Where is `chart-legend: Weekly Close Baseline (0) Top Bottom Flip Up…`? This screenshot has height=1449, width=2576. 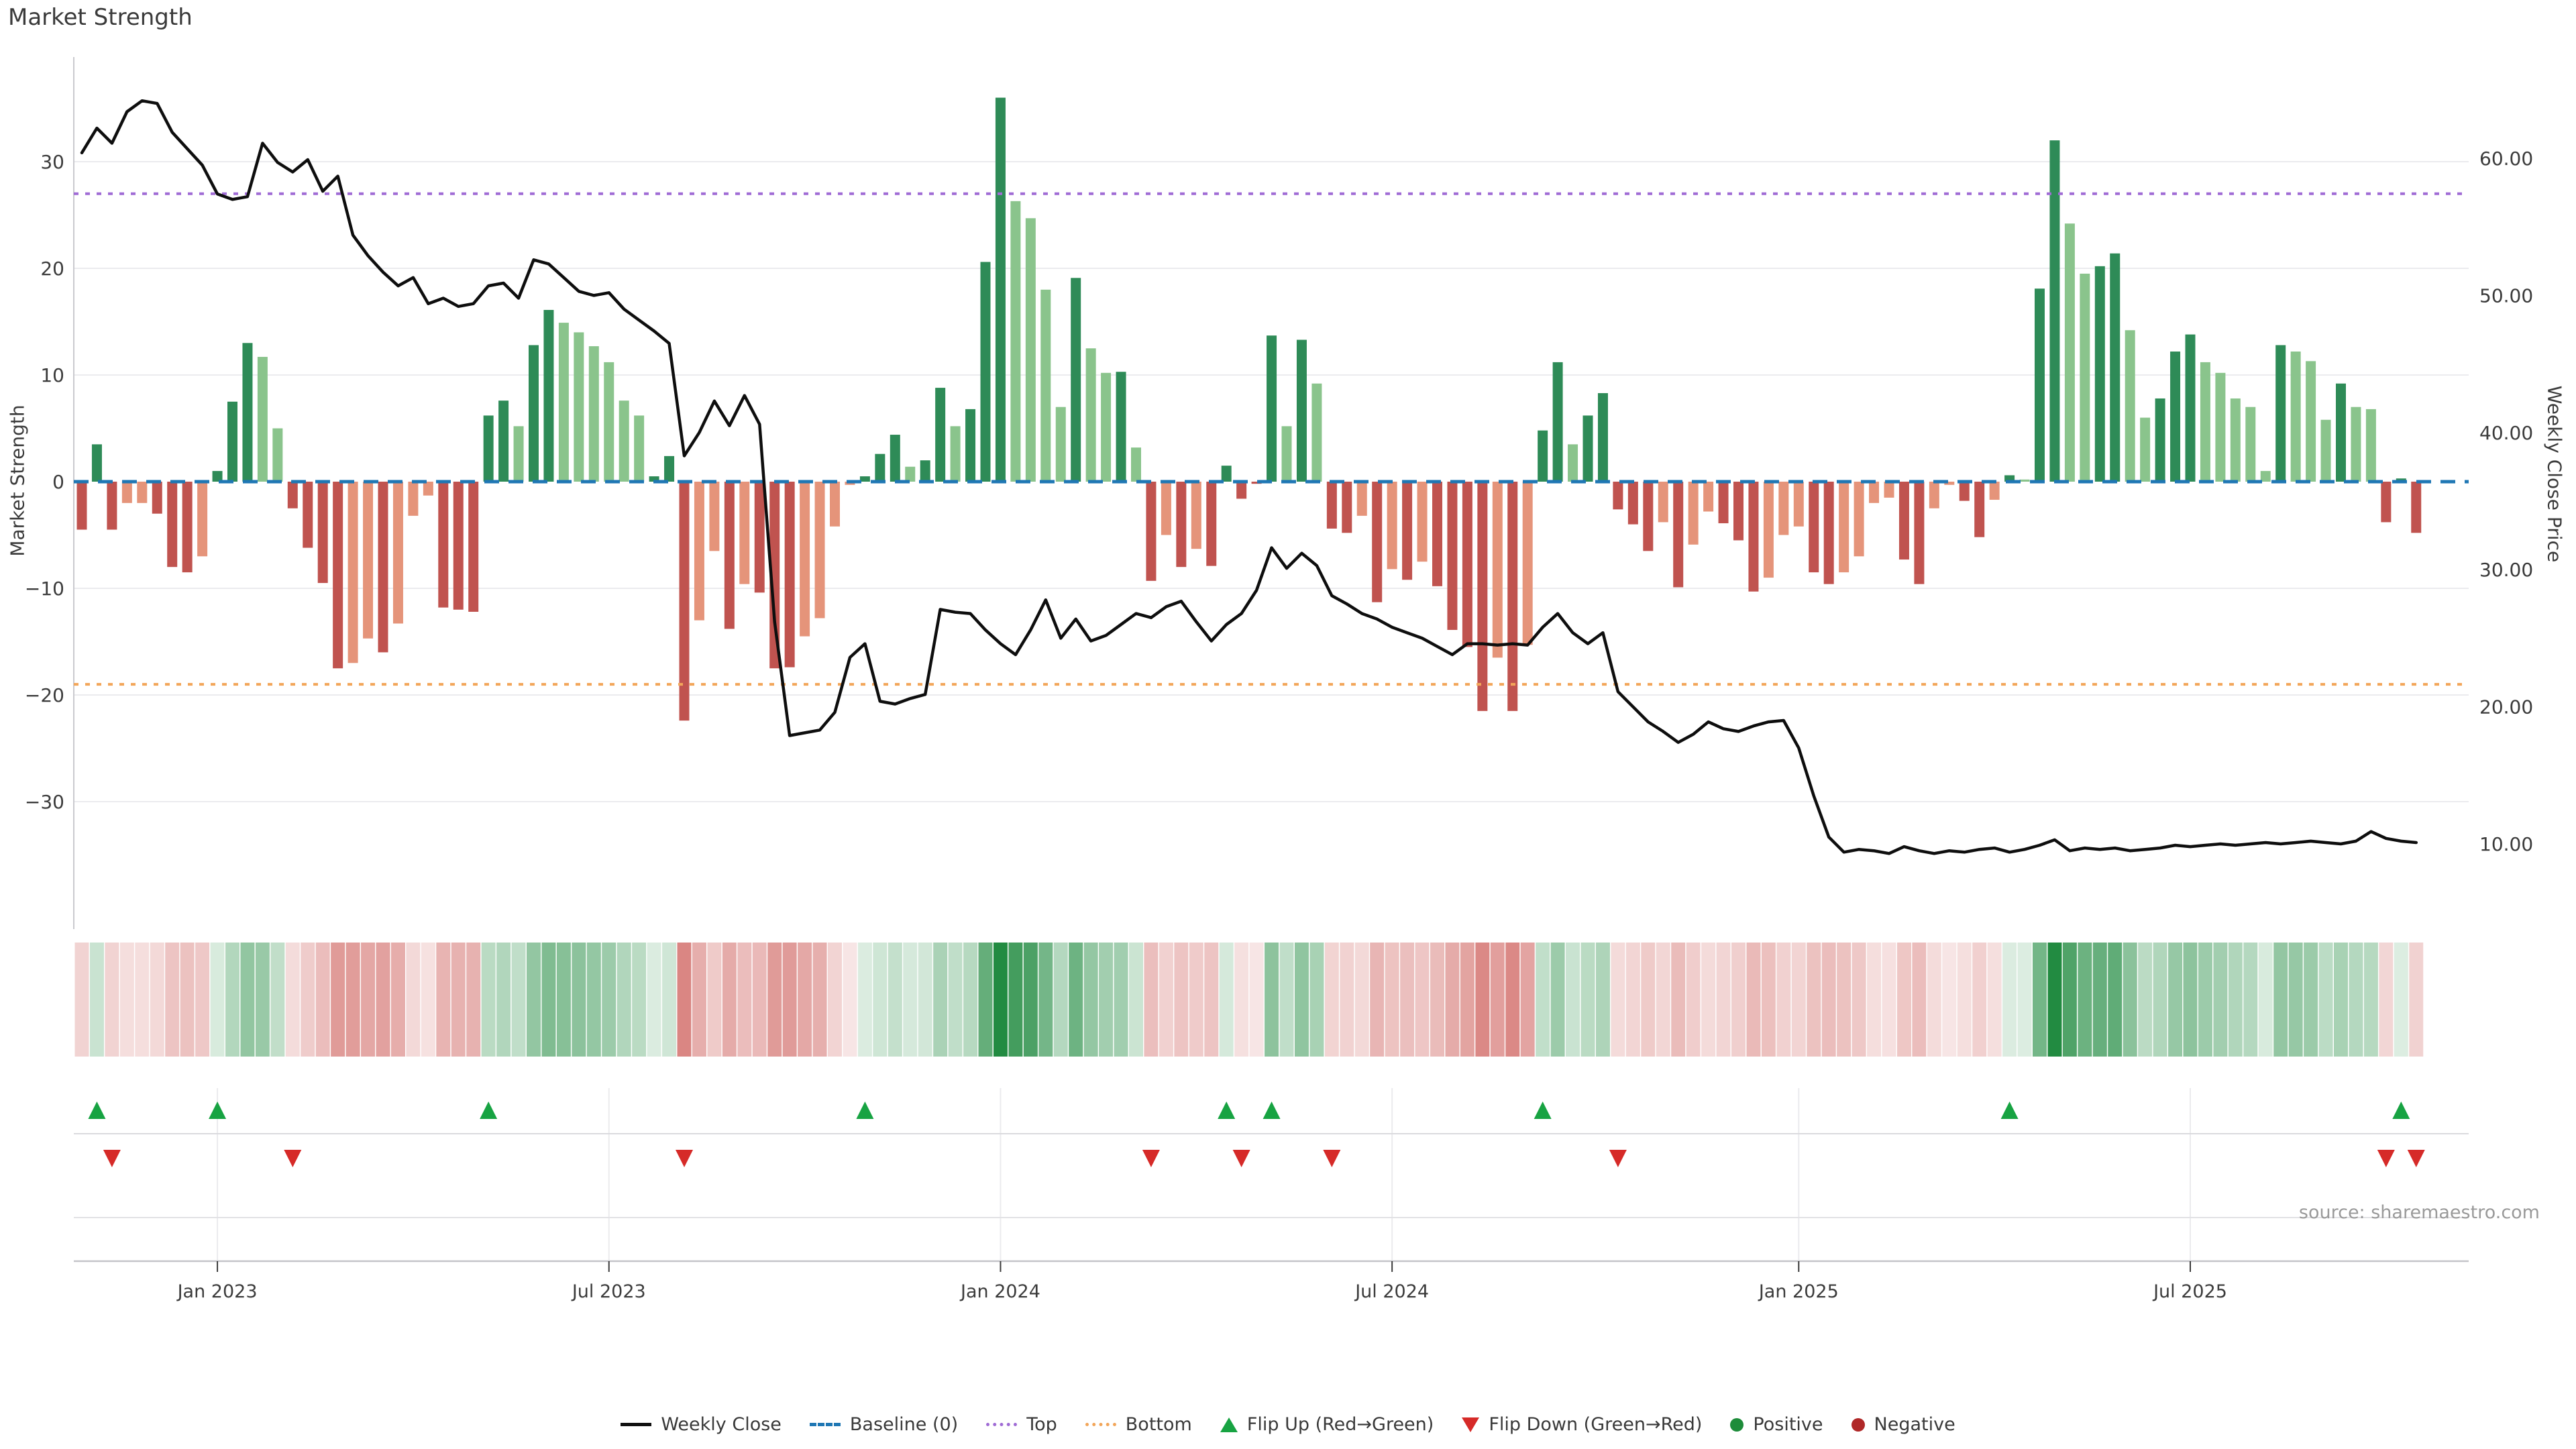 chart-legend: Weekly Close Baseline (0) Top Bottom Flip Up… is located at coordinates (1288, 1424).